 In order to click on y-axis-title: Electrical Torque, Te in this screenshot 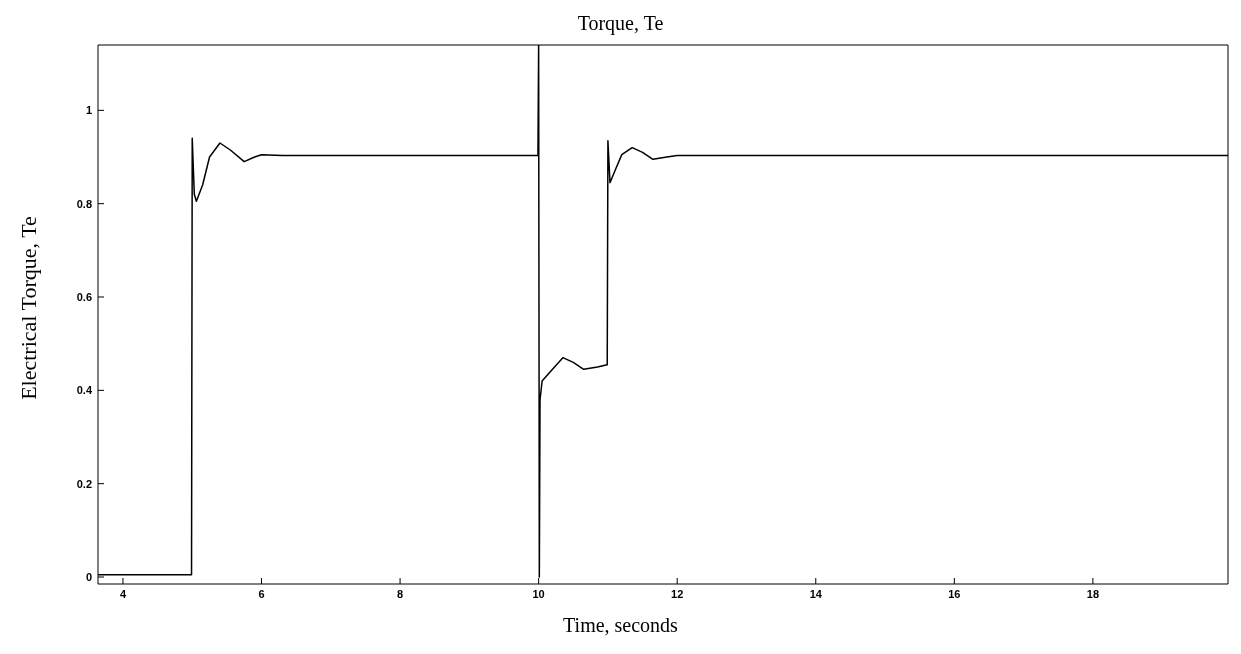, I will do `click(29, 308)`.